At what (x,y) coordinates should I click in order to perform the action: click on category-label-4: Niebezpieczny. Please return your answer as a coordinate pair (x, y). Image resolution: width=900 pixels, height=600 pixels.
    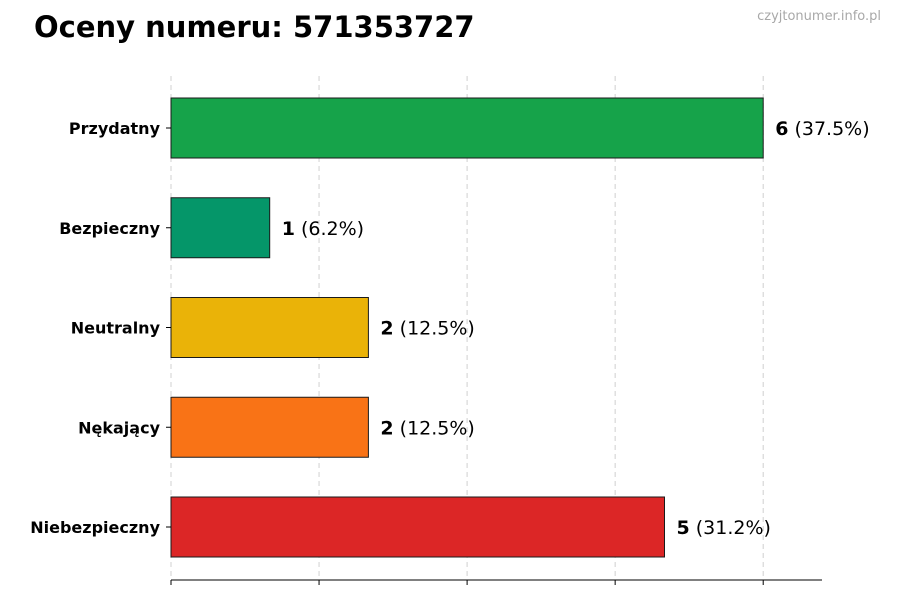
    Looking at the image, I should click on (95, 527).